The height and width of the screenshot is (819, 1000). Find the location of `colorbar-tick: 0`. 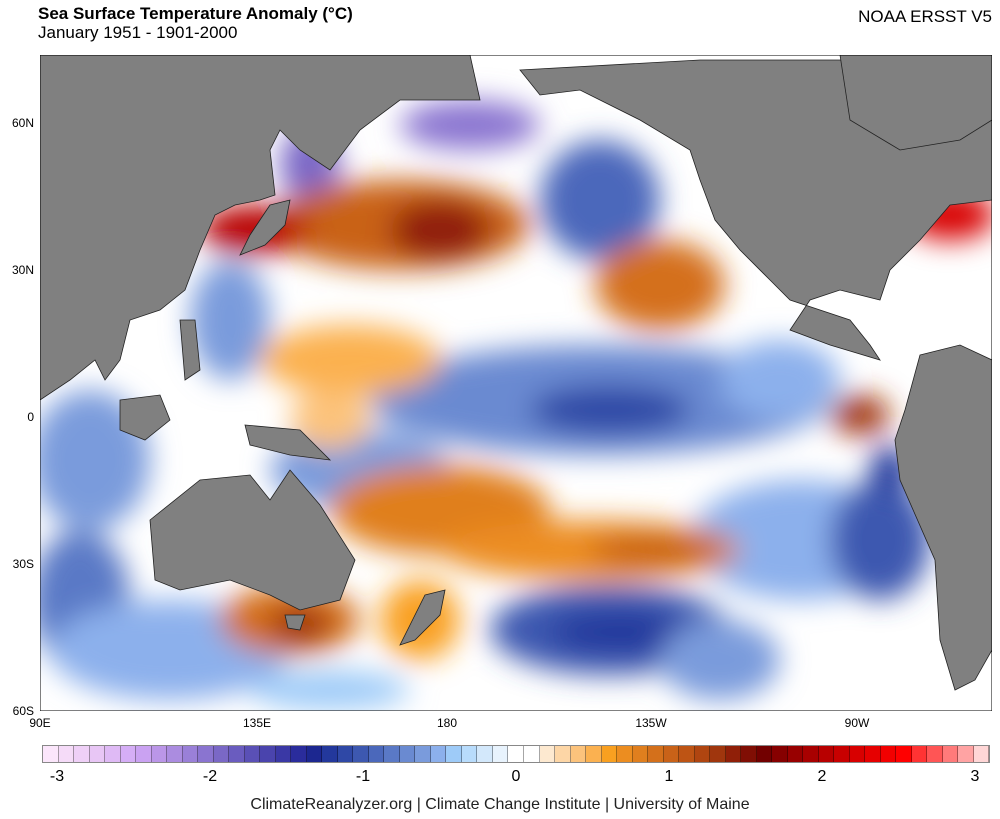

colorbar-tick: 0 is located at coordinates (516, 776).